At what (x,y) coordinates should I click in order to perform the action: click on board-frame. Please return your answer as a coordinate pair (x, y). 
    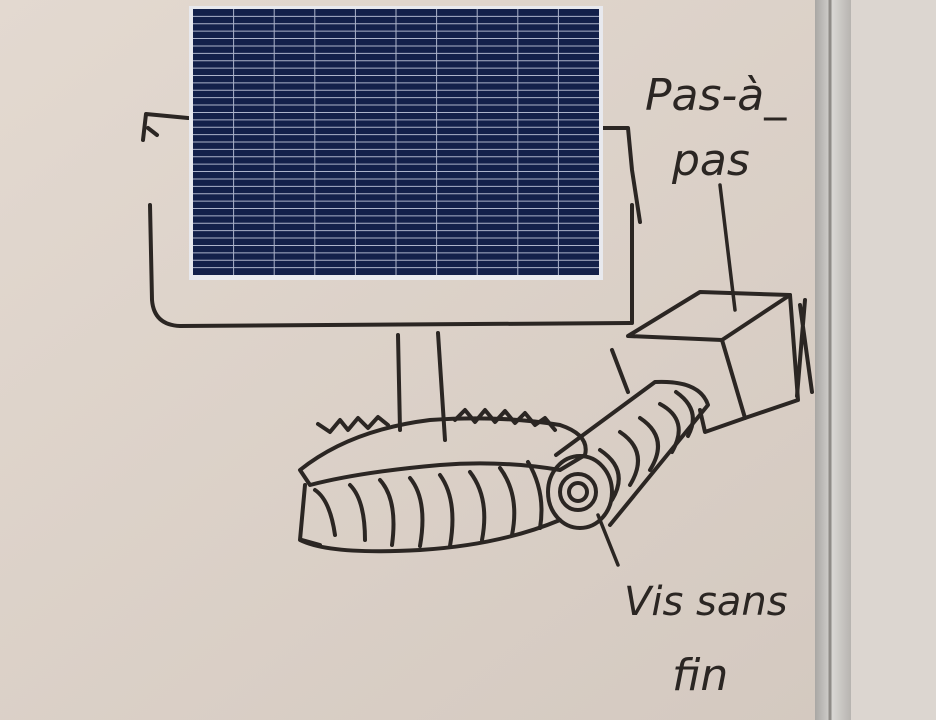
    Looking at the image, I should click on (833, 360).